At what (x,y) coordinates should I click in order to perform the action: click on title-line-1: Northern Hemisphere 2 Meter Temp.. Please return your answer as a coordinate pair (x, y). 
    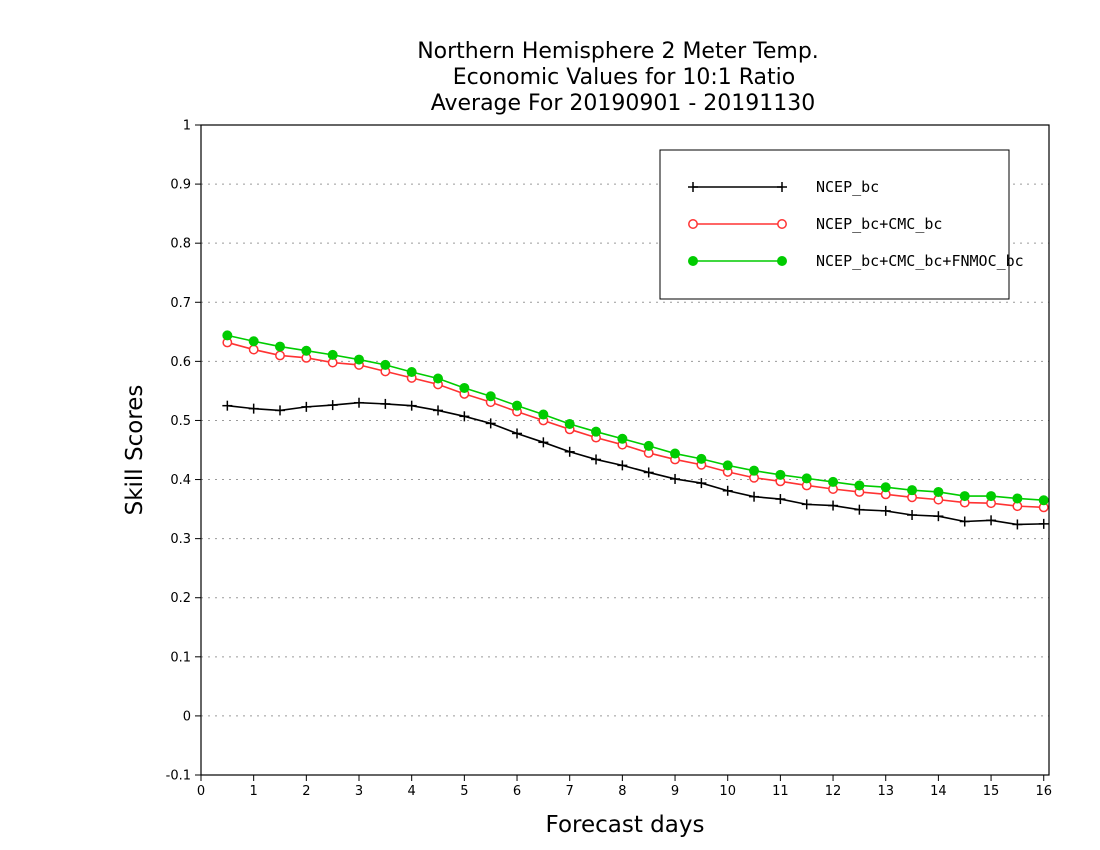
    Looking at the image, I should click on (618, 51).